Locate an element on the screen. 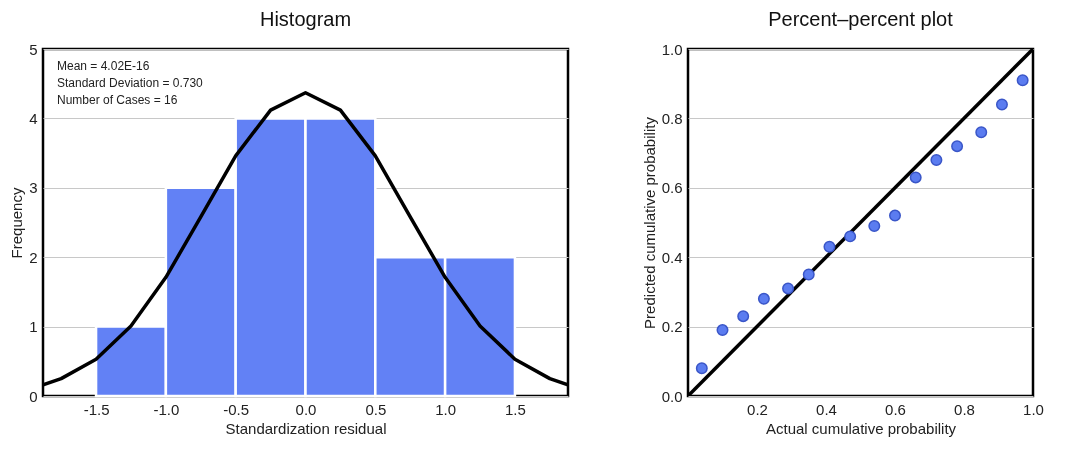 This screenshot has height=462, width=1073. y-tick-label: 0.2 is located at coordinates (672, 327).